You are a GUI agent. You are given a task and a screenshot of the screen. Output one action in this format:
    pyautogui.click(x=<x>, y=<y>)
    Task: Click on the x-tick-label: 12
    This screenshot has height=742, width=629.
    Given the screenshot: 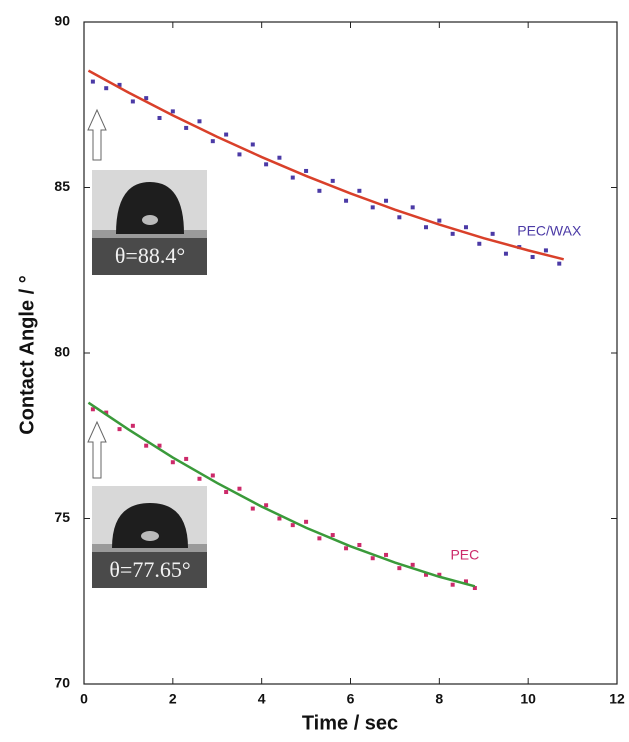 What is the action you would take?
    pyautogui.click(x=617, y=699)
    